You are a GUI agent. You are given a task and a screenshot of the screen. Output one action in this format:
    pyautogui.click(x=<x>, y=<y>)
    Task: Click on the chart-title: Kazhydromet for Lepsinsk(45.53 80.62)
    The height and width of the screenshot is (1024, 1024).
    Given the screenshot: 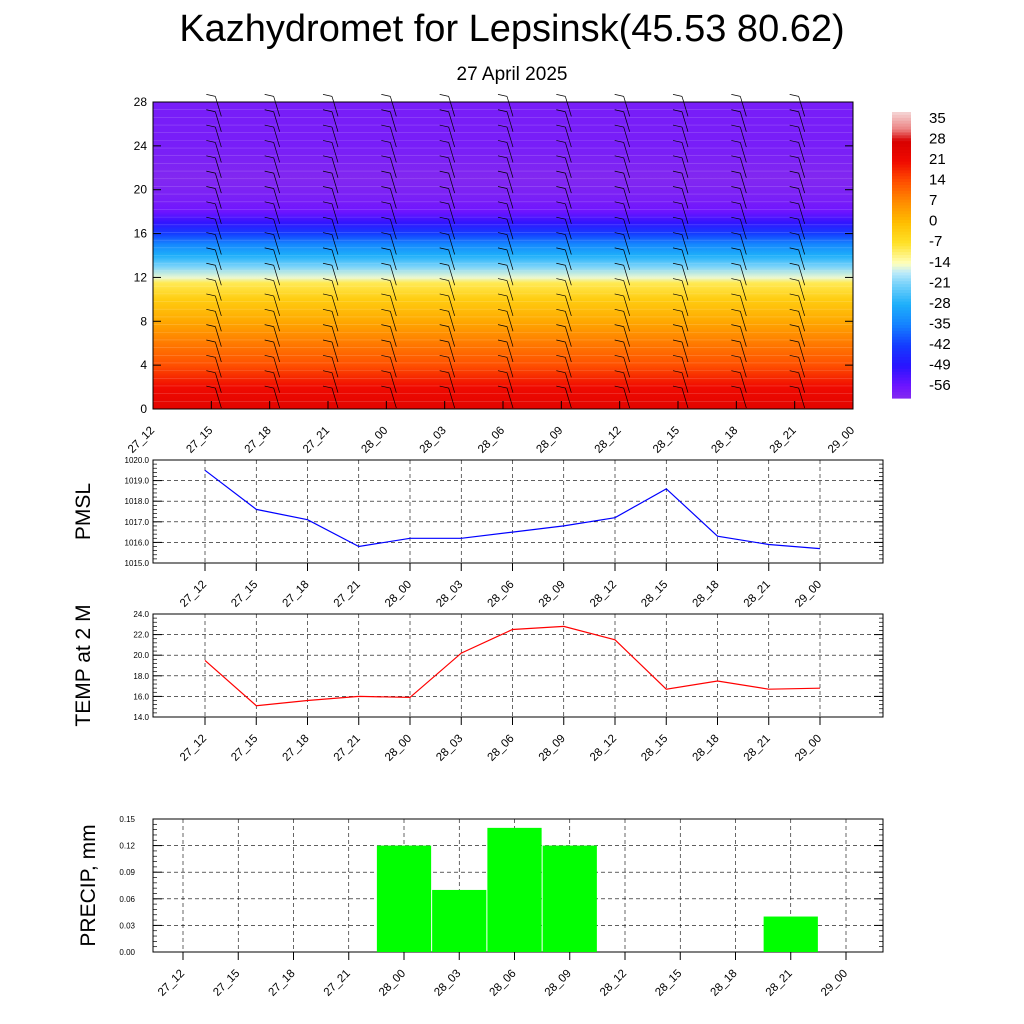 What is the action you would take?
    pyautogui.click(x=512, y=29)
    